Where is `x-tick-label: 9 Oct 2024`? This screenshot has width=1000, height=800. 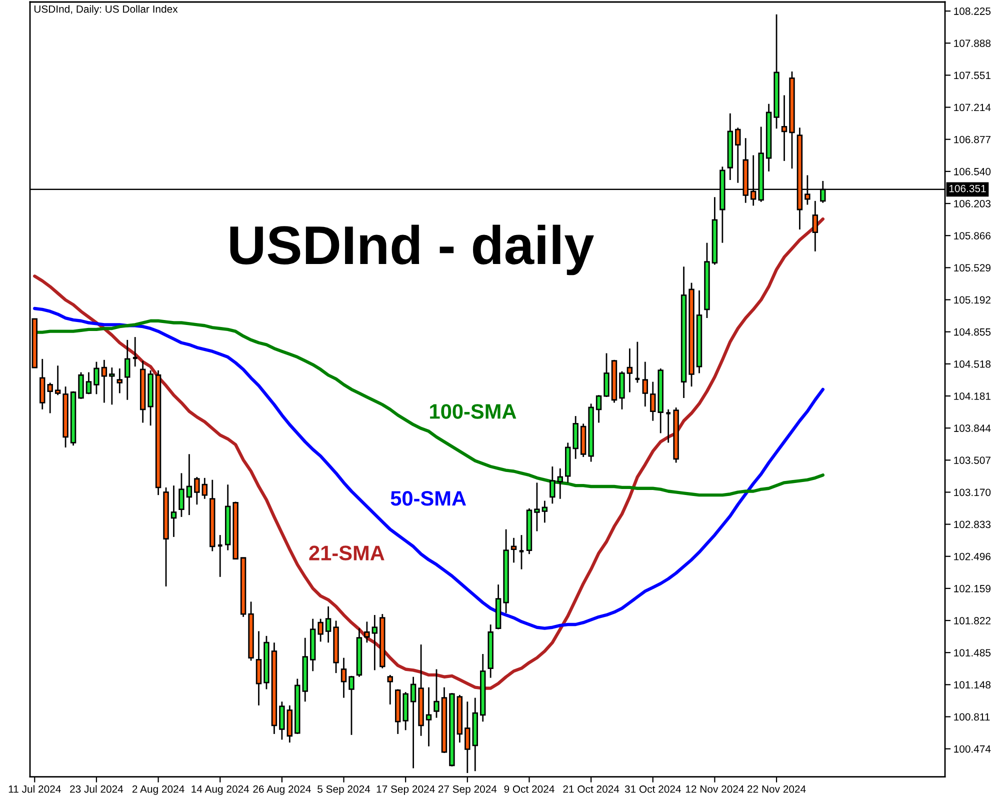 x-tick-label: 9 Oct 2024 is located at coordinates (529, 789).